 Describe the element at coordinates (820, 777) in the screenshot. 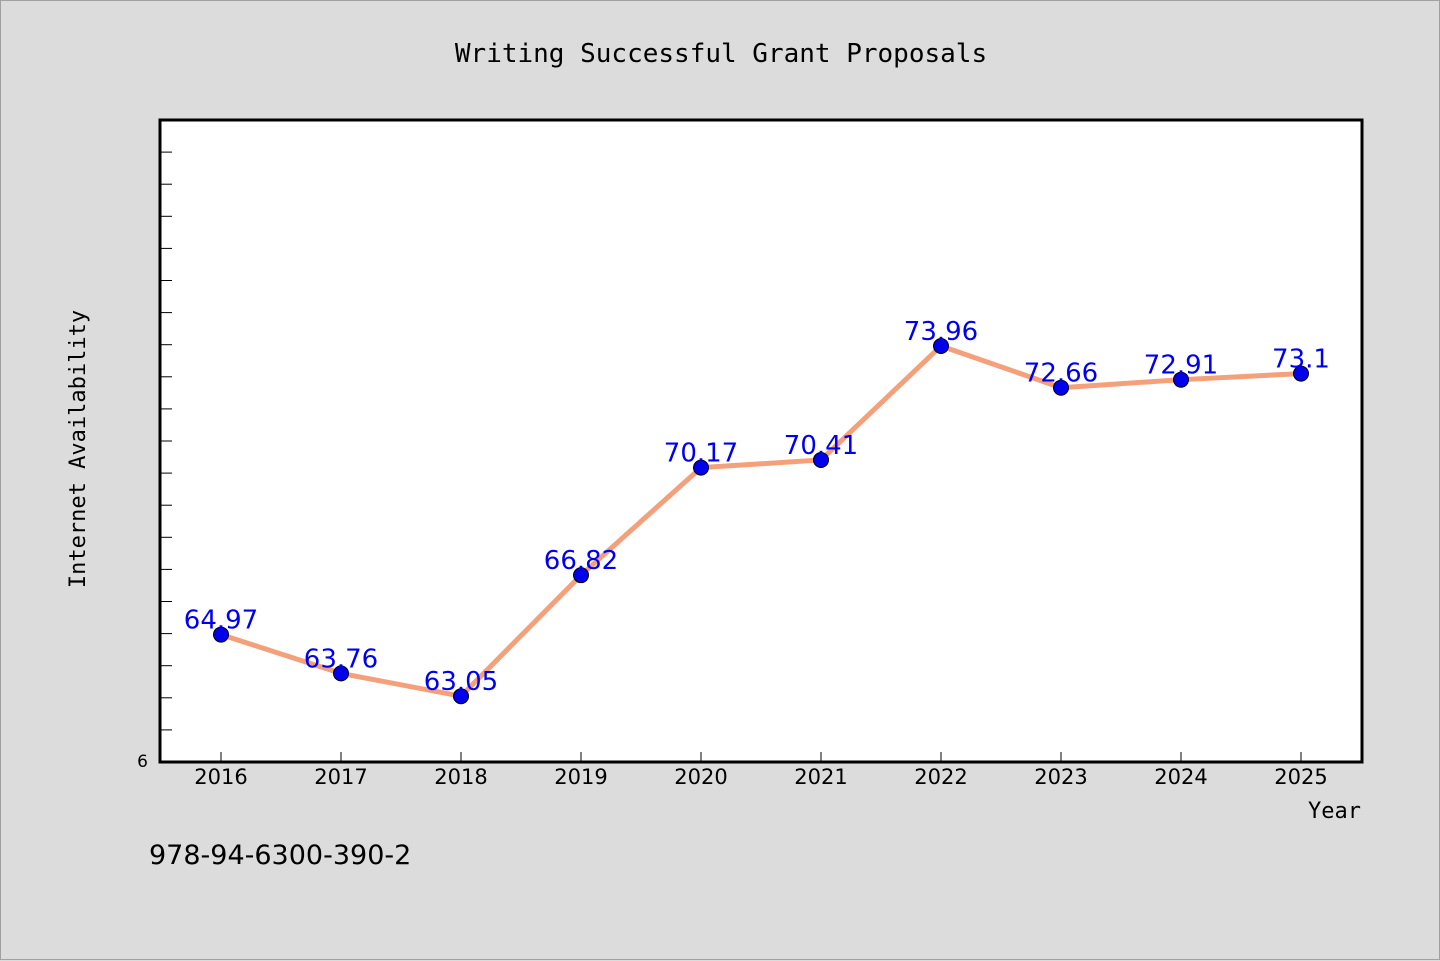

I see `x-tick-label: 2021` at that location.